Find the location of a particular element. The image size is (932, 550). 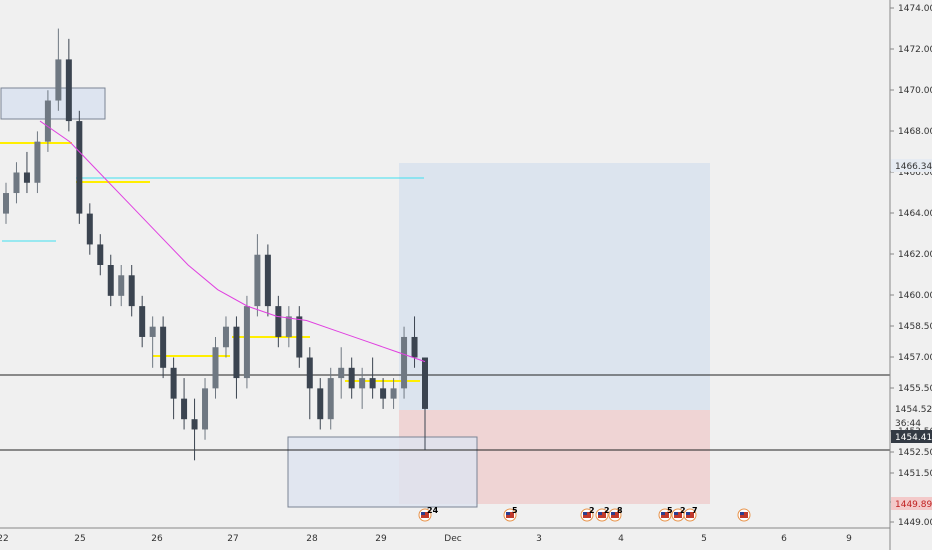

x-tick-label: 9 is located at coordinates (849, 539).